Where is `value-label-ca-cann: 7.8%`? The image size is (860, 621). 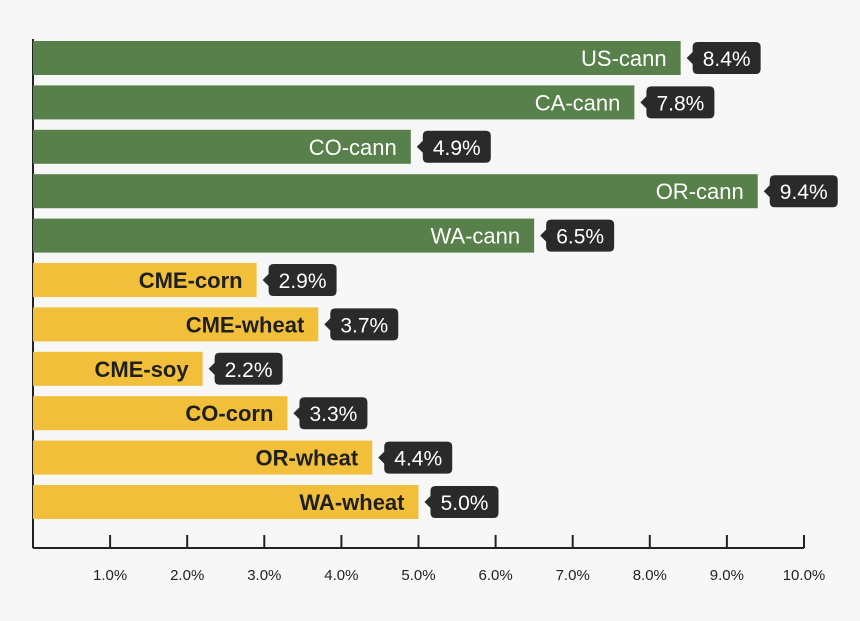 value-label-ca-cann: 7.8% is located at coordinates (680, 103).